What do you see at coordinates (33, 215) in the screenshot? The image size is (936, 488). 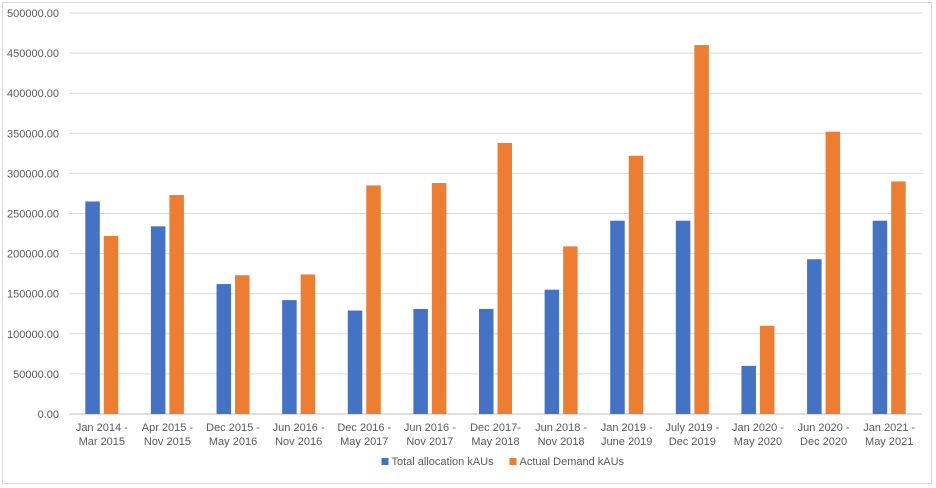 I see `y-tick-label: 250000.00` at bounding box center [33, 215].